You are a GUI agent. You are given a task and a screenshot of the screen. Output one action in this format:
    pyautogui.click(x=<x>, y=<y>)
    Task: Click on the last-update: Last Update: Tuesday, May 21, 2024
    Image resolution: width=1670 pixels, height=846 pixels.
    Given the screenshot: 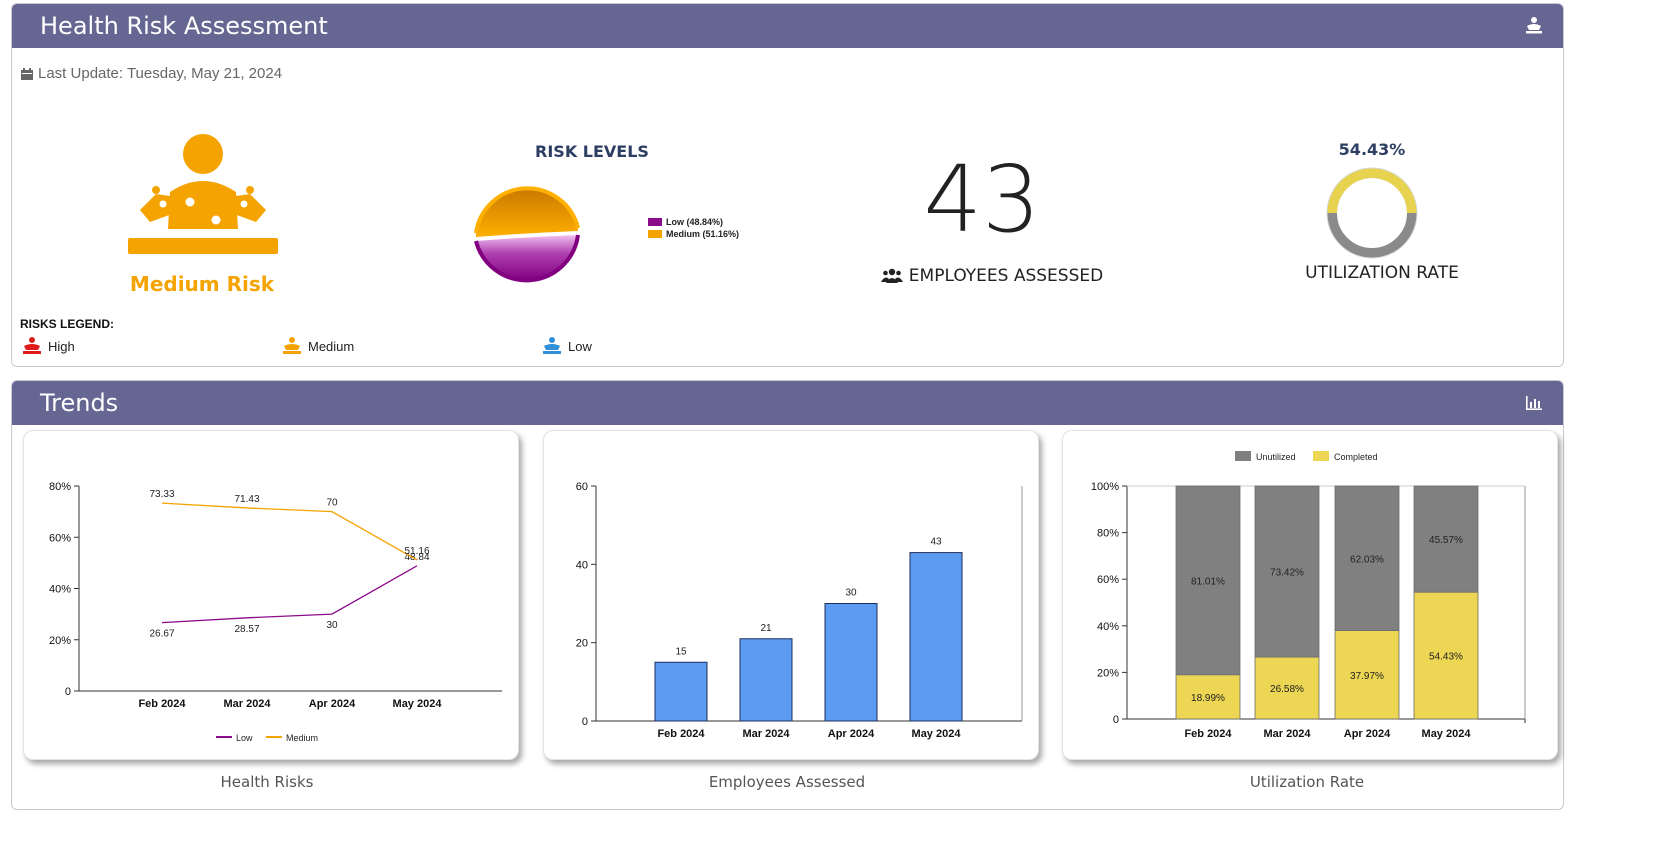 What is the action you would take?
    pyautogui.click(x=151, y=73)
    